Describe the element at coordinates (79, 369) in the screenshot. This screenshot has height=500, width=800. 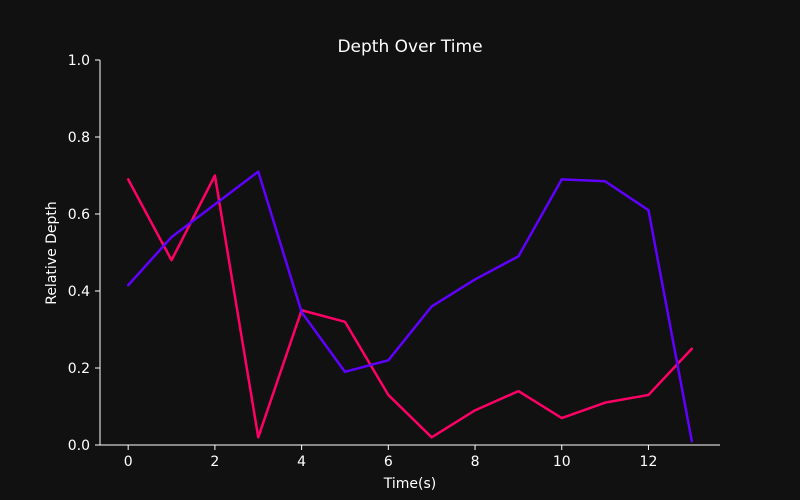
I see `y-tick-label: 0.2` at that location.